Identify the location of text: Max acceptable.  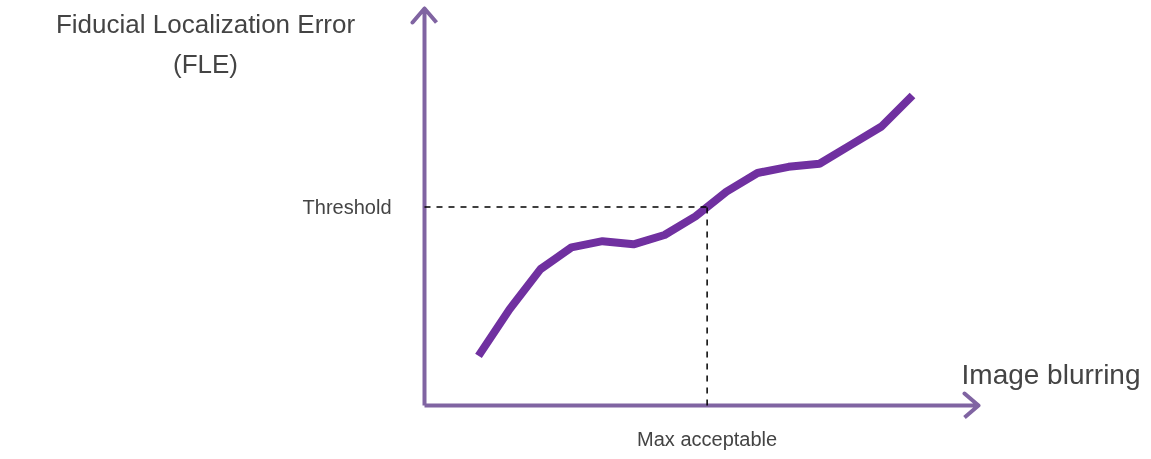
(707, 438).